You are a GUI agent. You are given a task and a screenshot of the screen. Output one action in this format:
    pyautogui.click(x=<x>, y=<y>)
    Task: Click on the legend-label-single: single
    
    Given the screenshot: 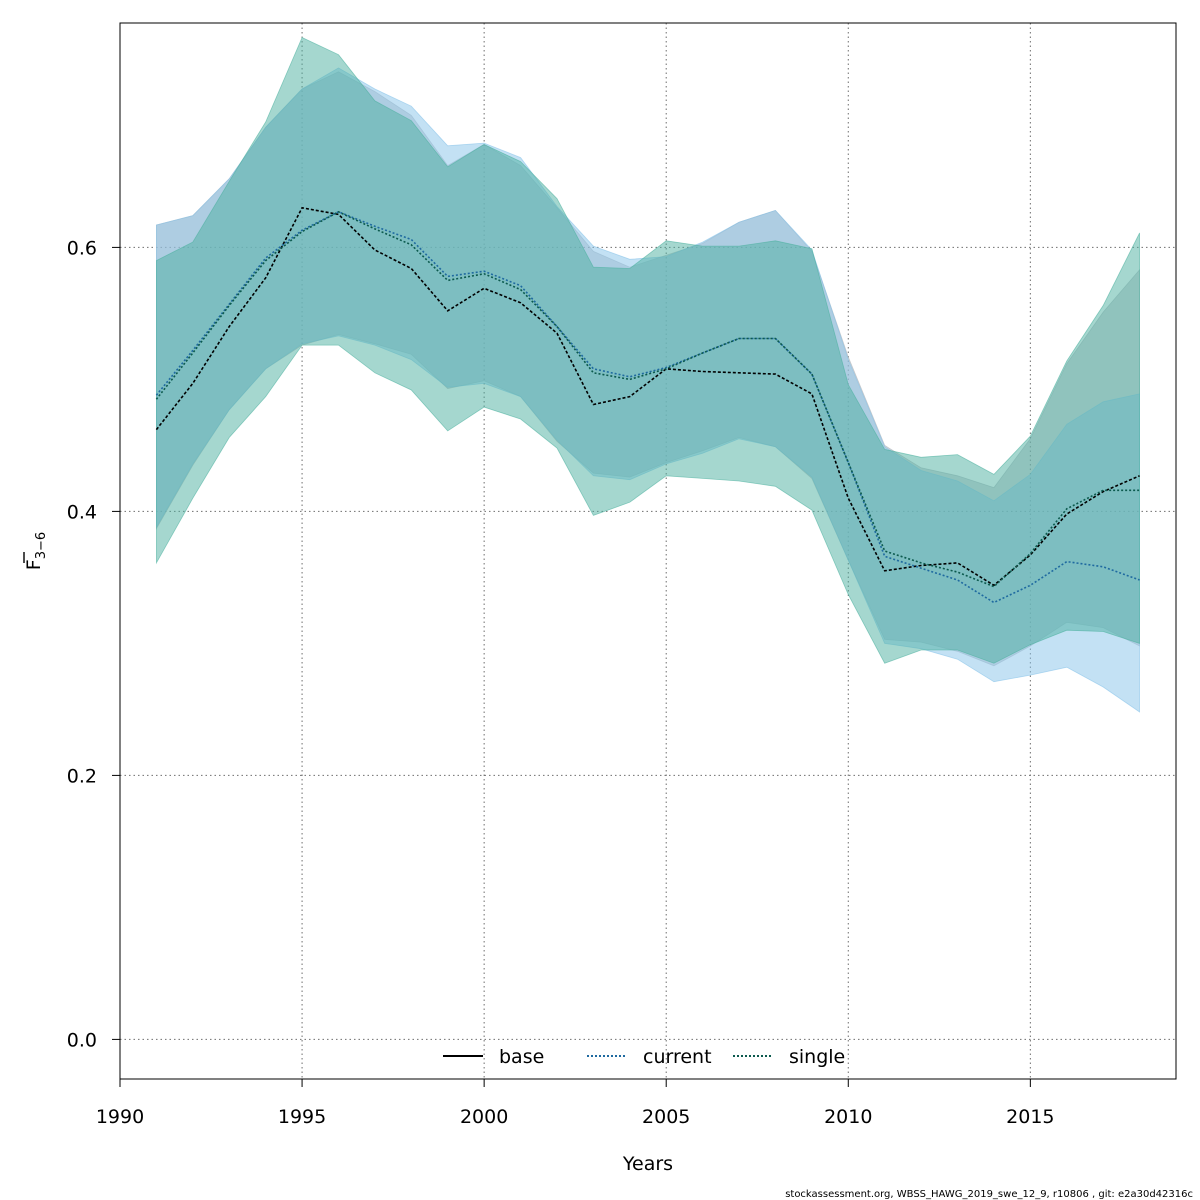 What is the action you would take?
    pyautogui.click(x=817, y=1057)
    